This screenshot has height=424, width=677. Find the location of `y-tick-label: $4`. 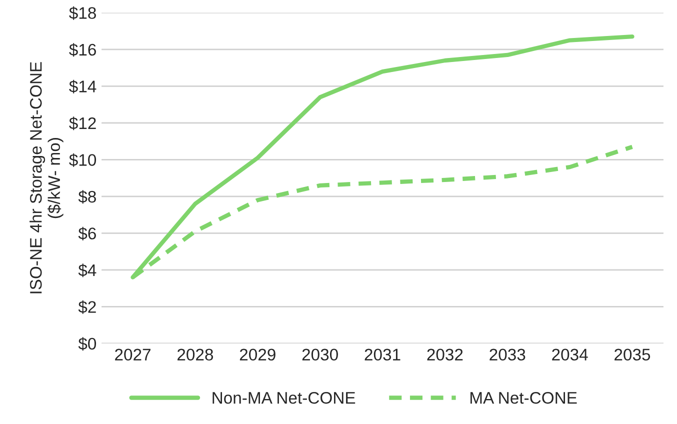

y-tick-label: $4 is located at coordinates (87, 271).